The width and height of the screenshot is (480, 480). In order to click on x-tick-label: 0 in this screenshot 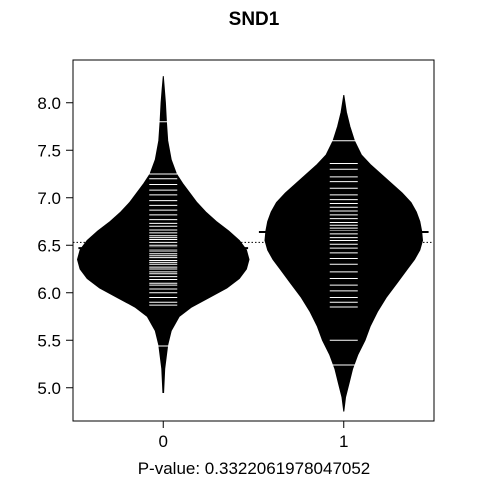, I will do `click(163, 441)`.